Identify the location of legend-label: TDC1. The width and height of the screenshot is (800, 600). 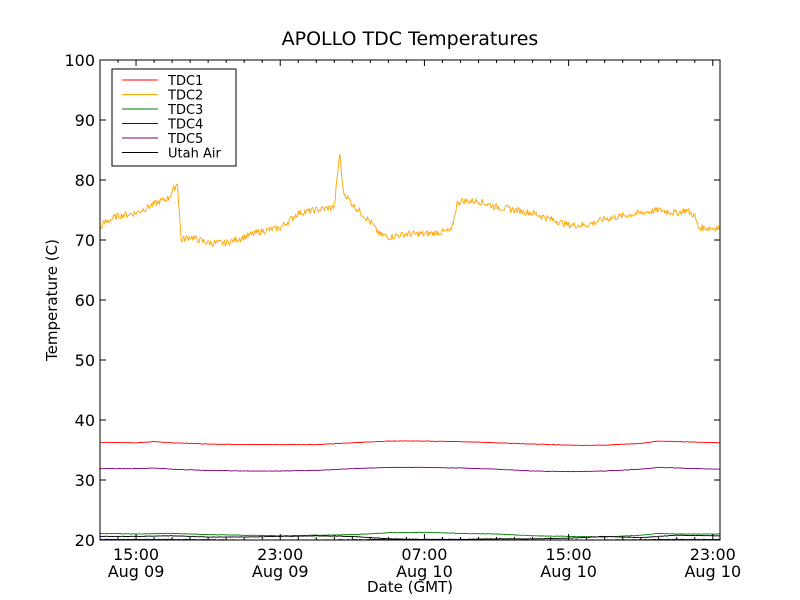
(185, 81).